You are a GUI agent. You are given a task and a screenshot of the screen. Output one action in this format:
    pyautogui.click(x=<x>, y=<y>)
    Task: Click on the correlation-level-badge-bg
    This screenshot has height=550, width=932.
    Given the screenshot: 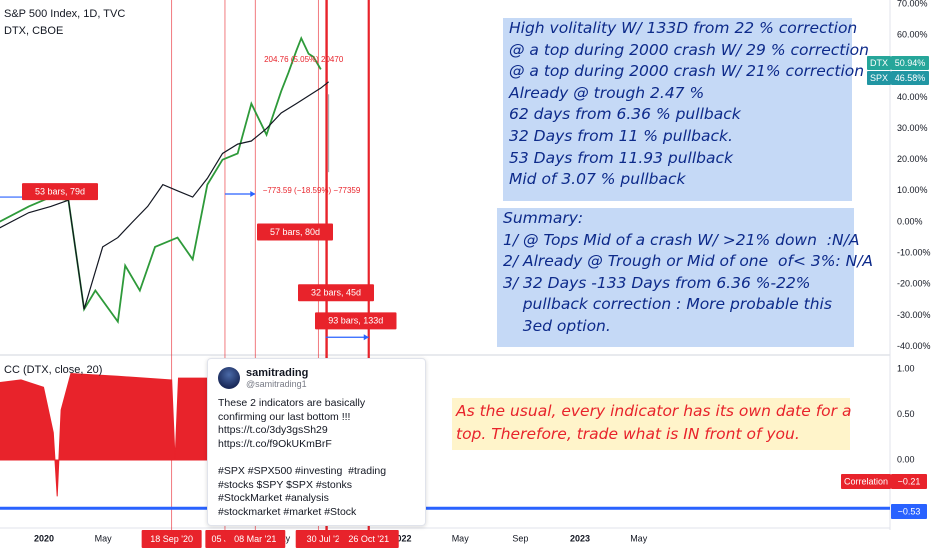 What is the action you would take?
    pyautogui.click(x=909, y=511)
    